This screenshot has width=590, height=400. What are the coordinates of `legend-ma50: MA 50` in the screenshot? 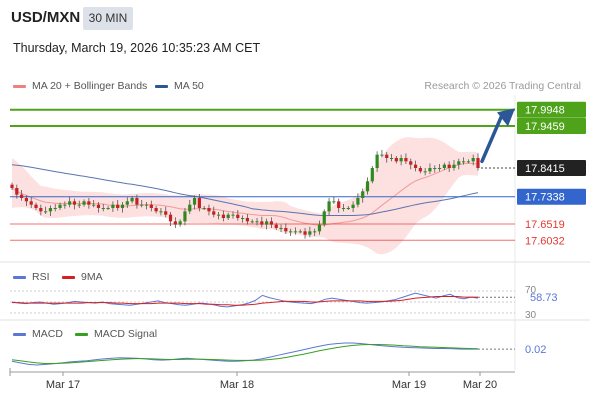 It's located at (179, 86).